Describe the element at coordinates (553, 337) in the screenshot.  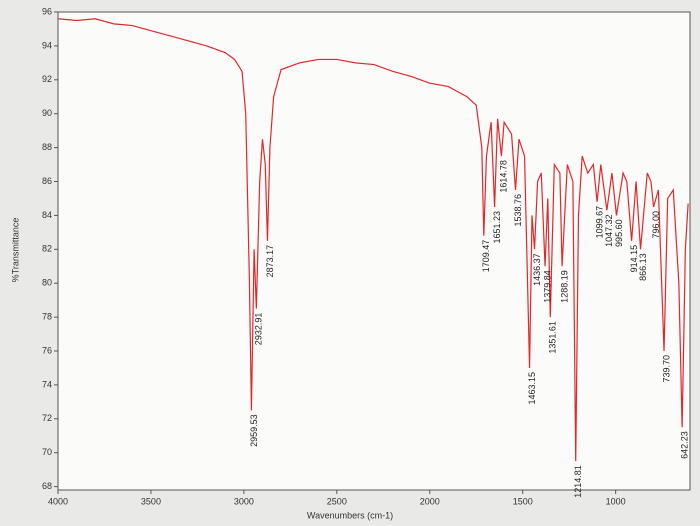
I see `peak-label: 1351.61` at that location.